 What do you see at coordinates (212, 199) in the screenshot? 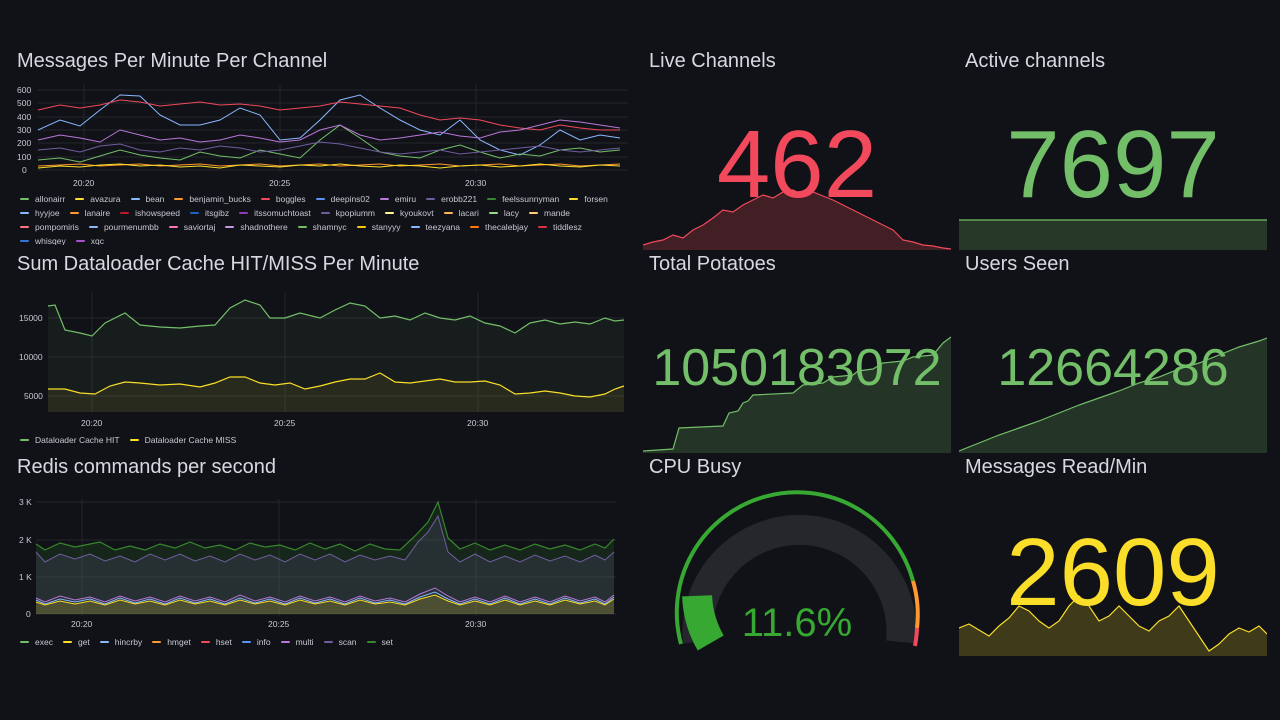
I see `legend-item: benjamin_bucks` at bounding box center [212, 199].